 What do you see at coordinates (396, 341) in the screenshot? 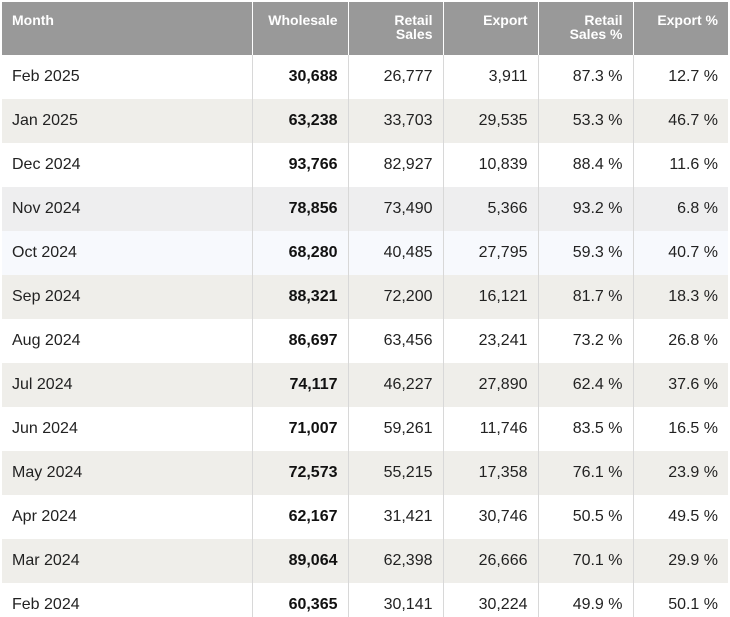
I see `cell-retail-sales: 63,456` at bounding box center [396, 341].